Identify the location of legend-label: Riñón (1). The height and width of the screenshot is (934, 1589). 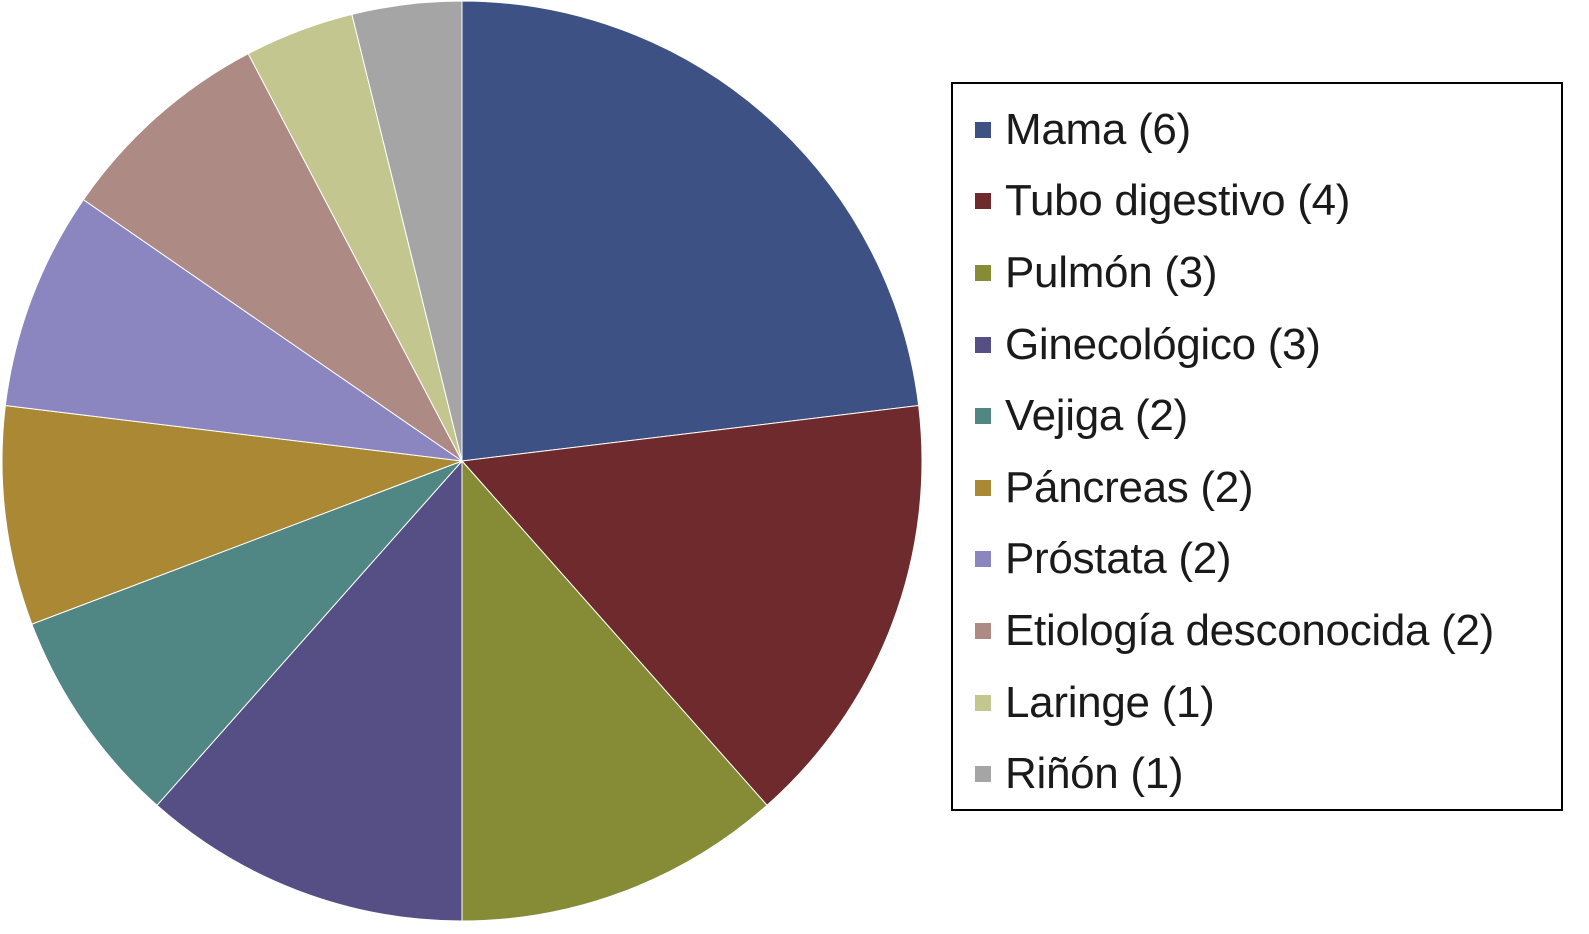
(1094, 774).